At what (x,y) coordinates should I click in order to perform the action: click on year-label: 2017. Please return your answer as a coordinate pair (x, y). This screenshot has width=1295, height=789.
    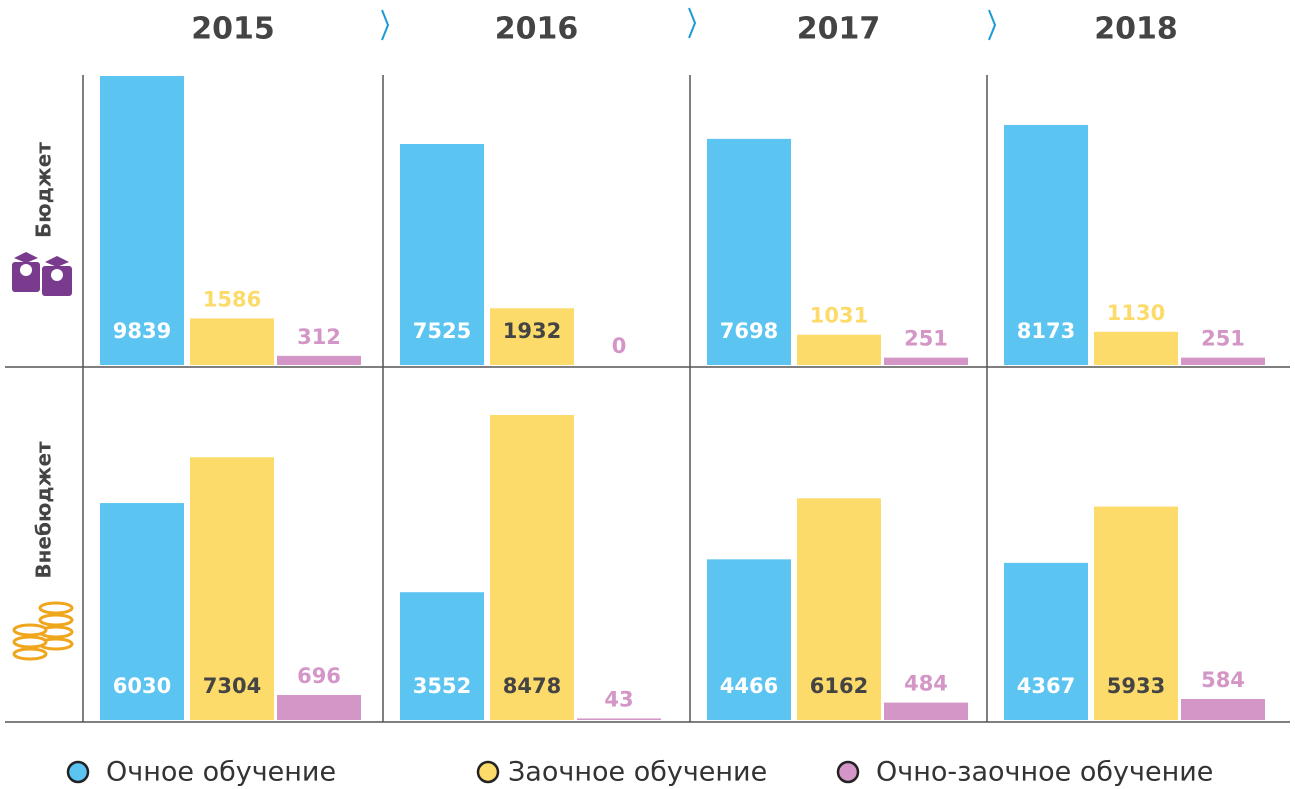
    Looking at the image, I should click on (839, 29).